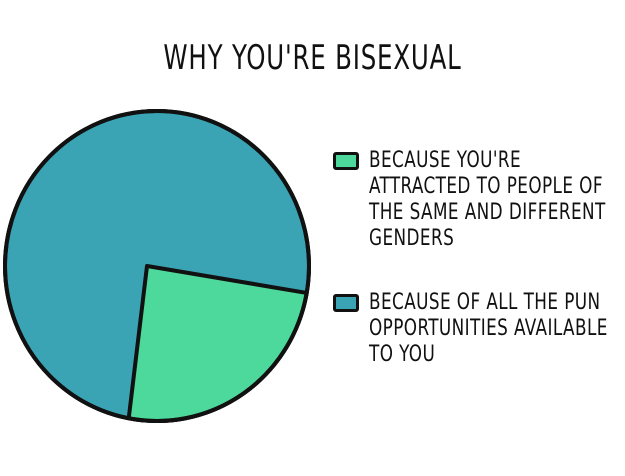  Describe the element at coordinates (346, 303) in the screenshot. I see `legend-swatch-teal` at that location.